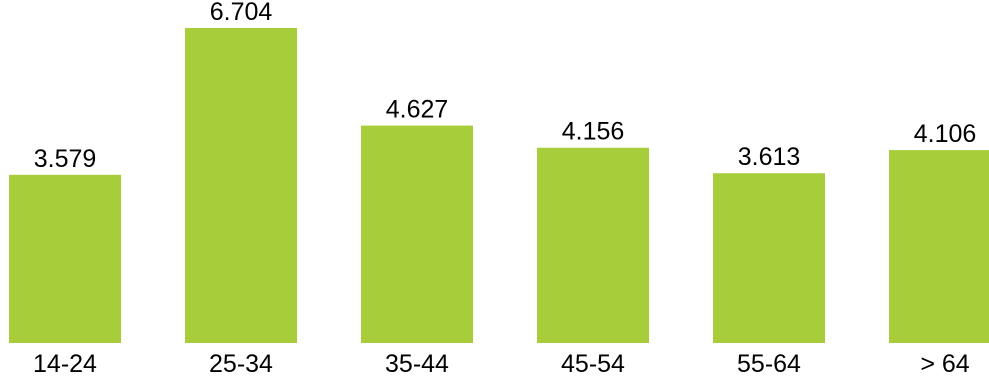  Describe the element at coordinates (417, 364) in the screenshot. I see `category-label-2: 35-44` at that location.